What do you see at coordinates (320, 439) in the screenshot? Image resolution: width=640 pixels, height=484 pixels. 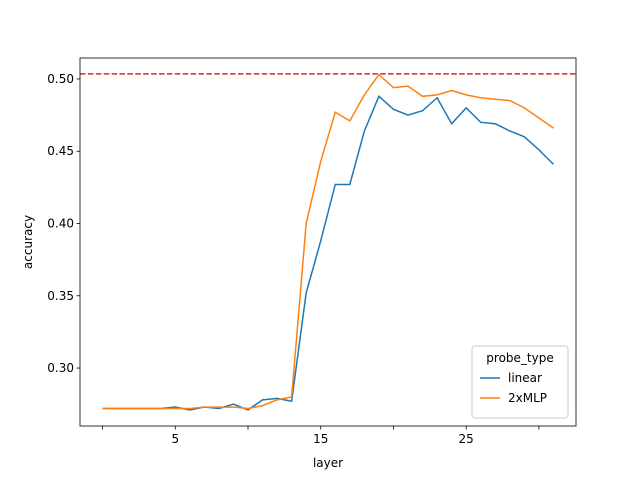 I see `x-tick-label: 15` at bounding box center [320, 439].